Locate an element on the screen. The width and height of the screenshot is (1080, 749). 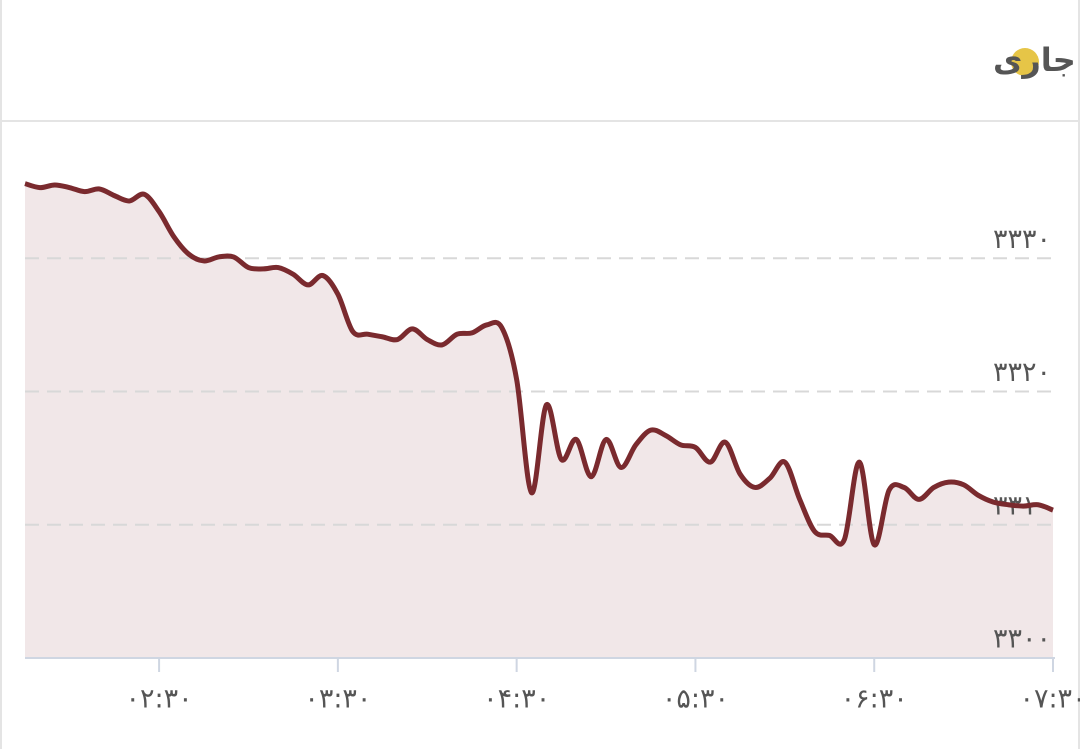
x-tick-label: ۰۲:۳۰ is located at coordinates (159, 699).